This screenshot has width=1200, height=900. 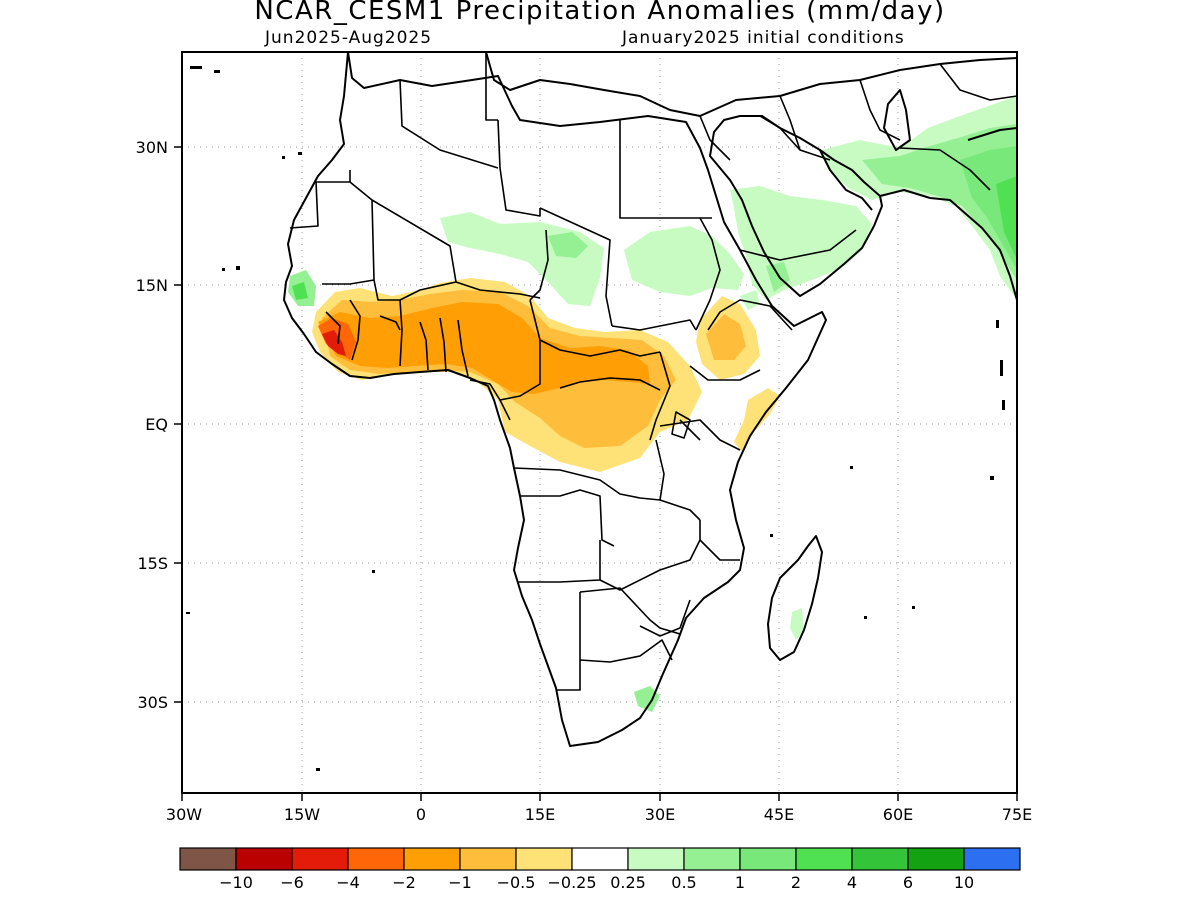 I want to click on colorbar-label: −4, so click(x=348, y=882).